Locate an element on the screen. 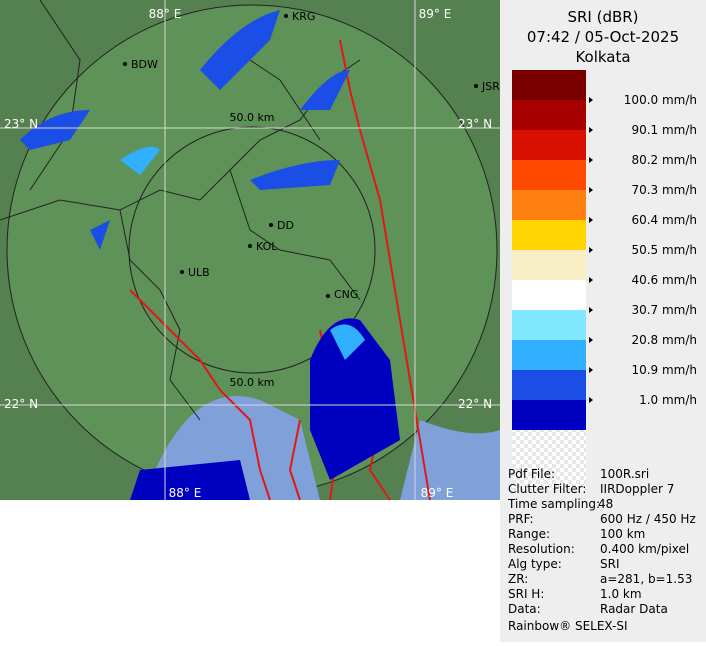 The width and height of the screenshot is (706, 646). info-key: SRI H: is located at coordinates (526, 594).